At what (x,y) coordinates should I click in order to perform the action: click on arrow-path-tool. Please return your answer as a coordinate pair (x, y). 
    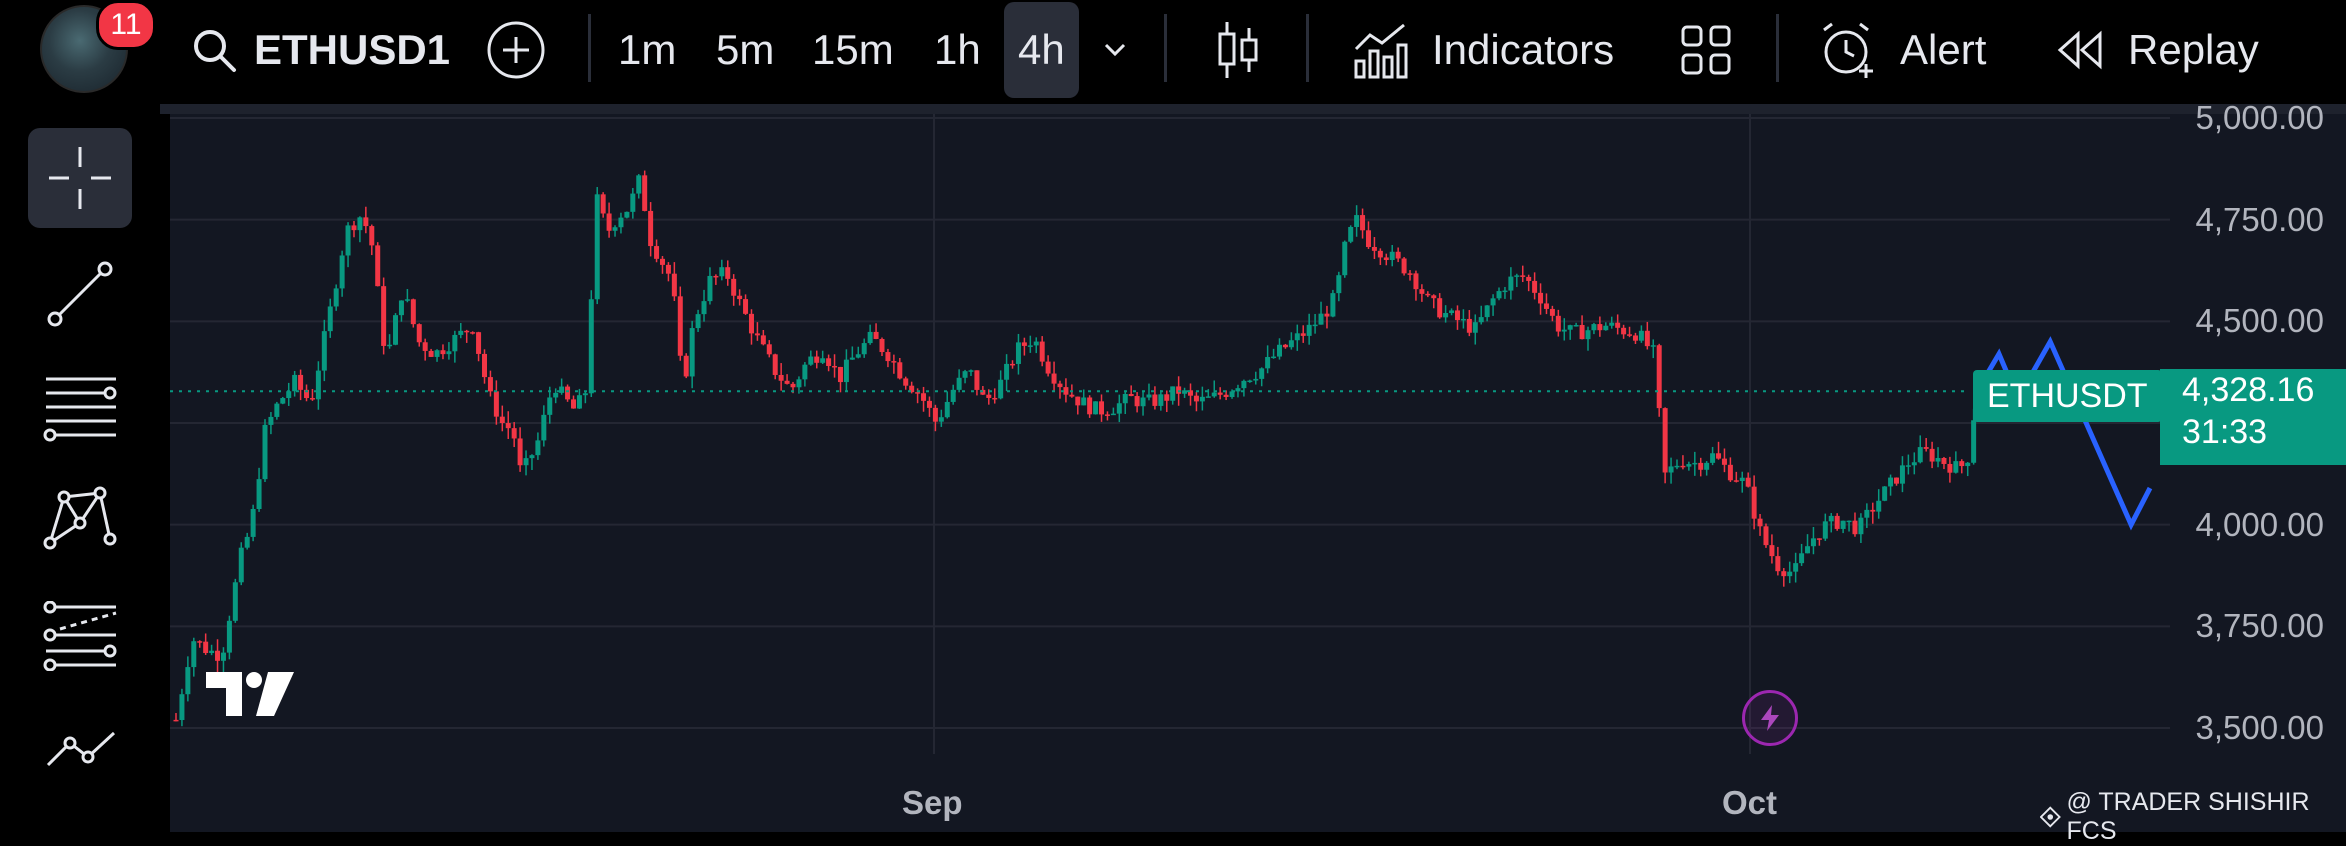
    Looking at the image, I should click on (80, 748).